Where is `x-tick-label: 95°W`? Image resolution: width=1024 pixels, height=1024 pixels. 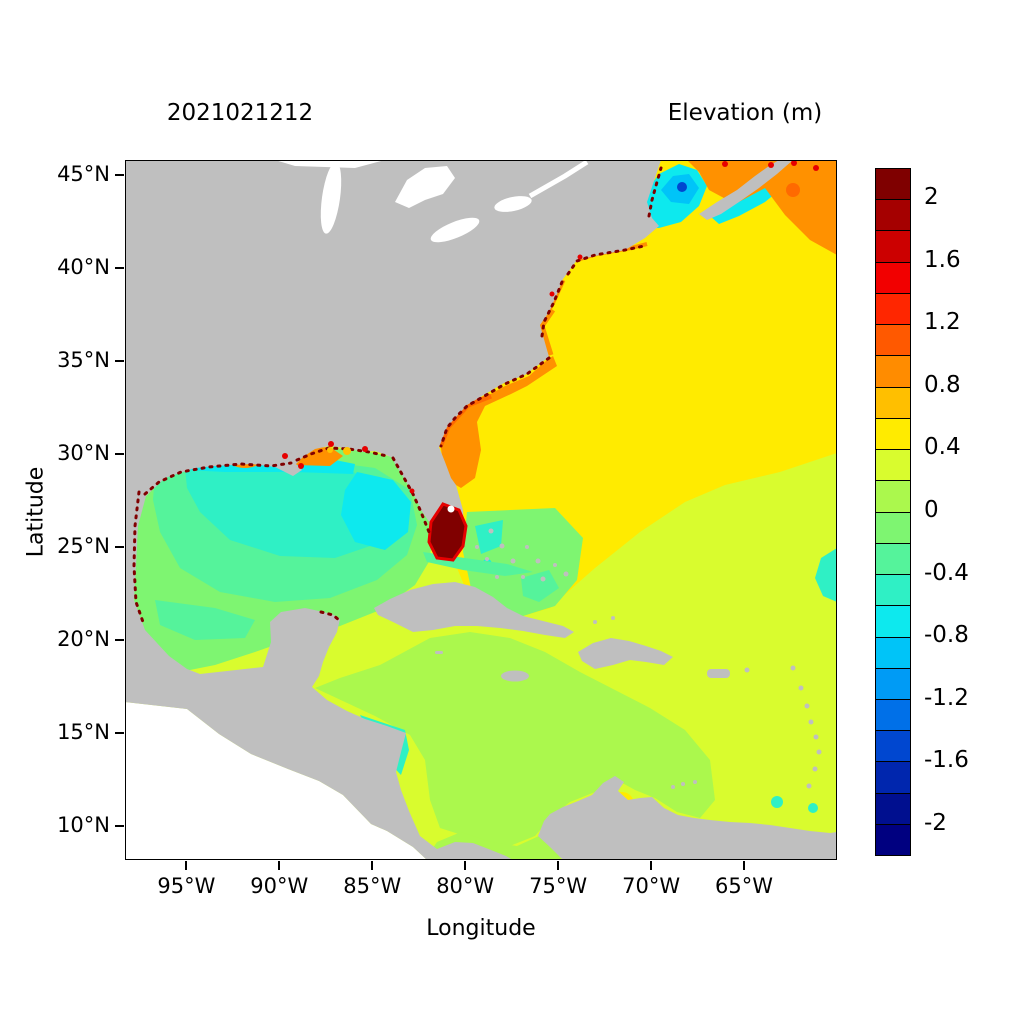 x-tick-label: 95°W is located at coordinates (186, 886).